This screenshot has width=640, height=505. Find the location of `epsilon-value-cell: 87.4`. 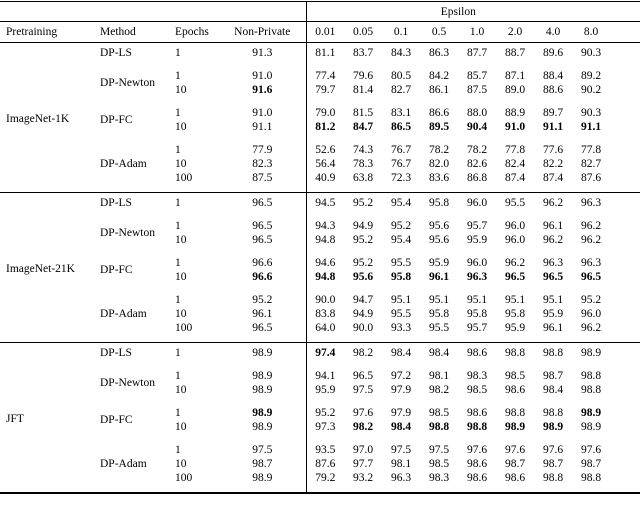

epsilon-value-cell: 87.4 is located at coordinates (553, 177).